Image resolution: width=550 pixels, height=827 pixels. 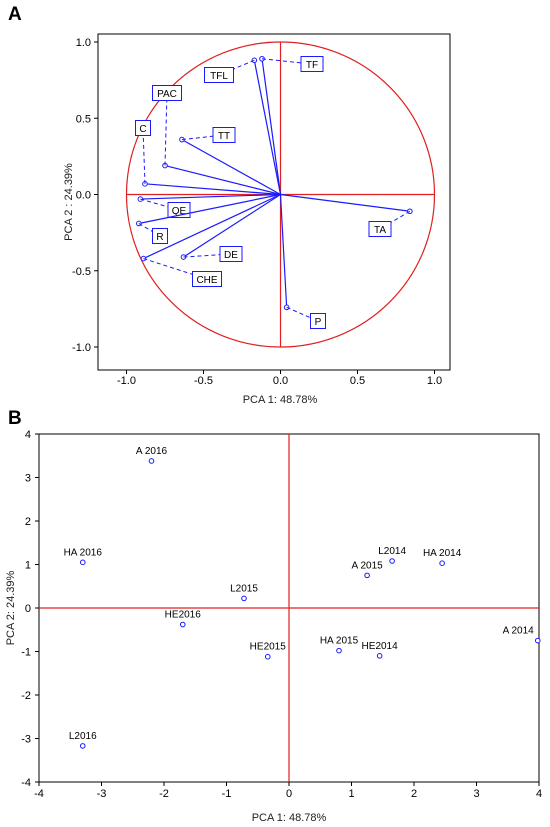 I want to click on x-tick-label-b: -3, so click(x=102, y=794).